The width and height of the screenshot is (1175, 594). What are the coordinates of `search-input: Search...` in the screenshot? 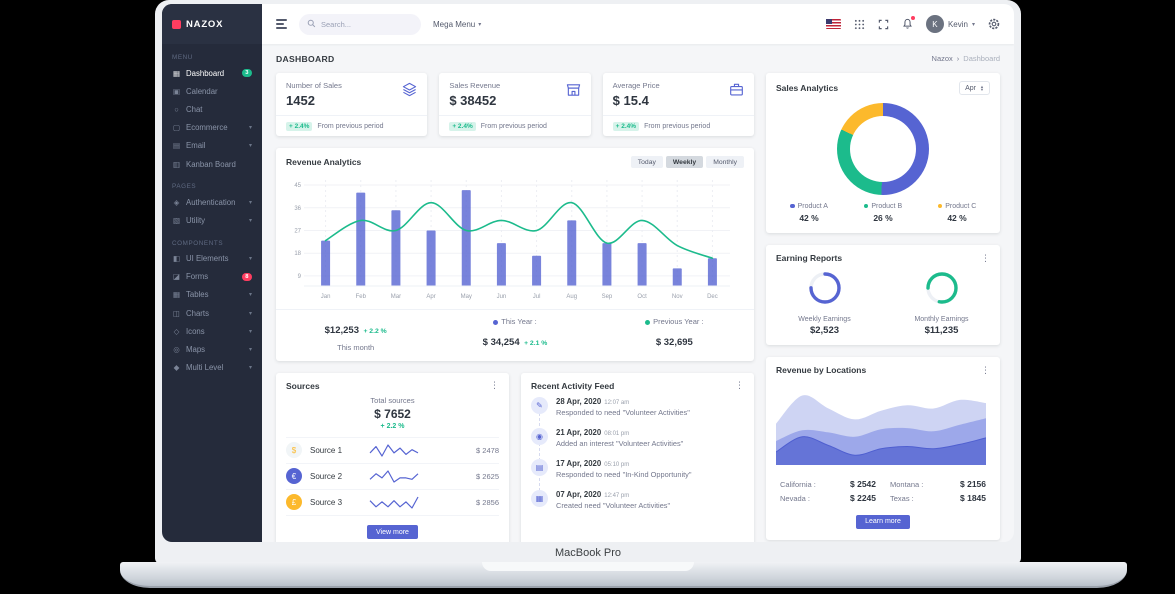 It's located at (360, 24).